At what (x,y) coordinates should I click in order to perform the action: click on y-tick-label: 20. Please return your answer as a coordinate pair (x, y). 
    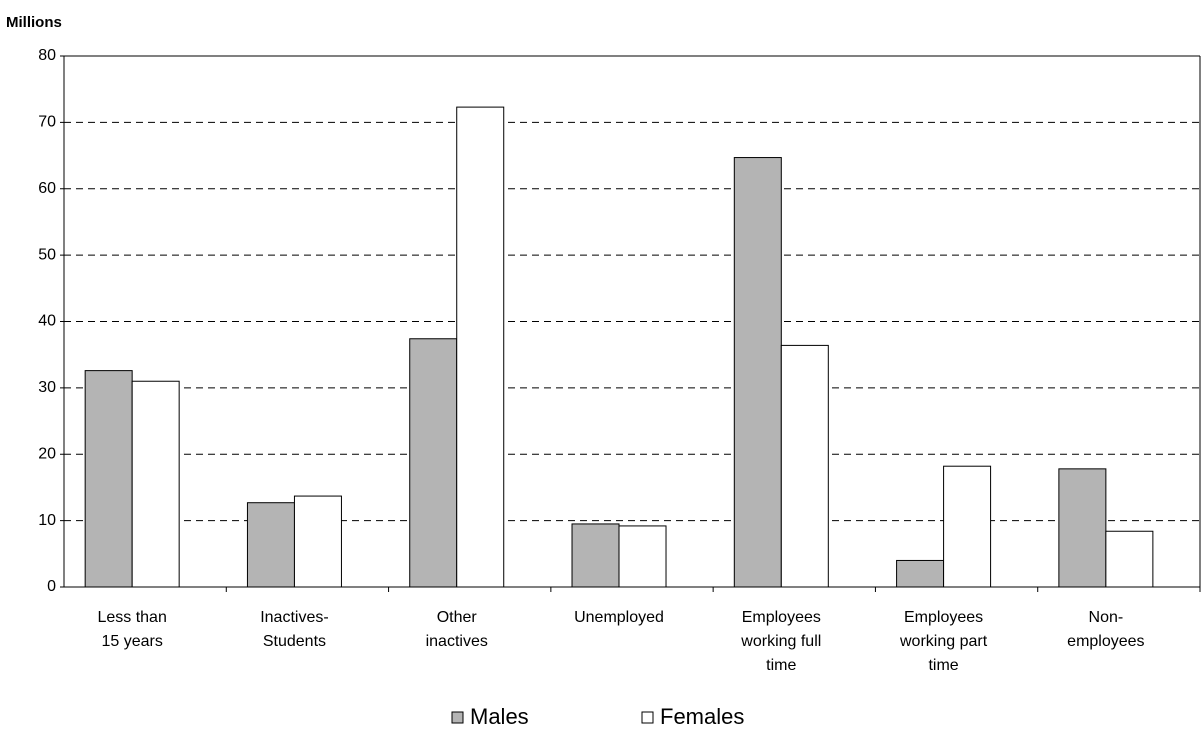
    Looking at the image, I should click on (47, 453).